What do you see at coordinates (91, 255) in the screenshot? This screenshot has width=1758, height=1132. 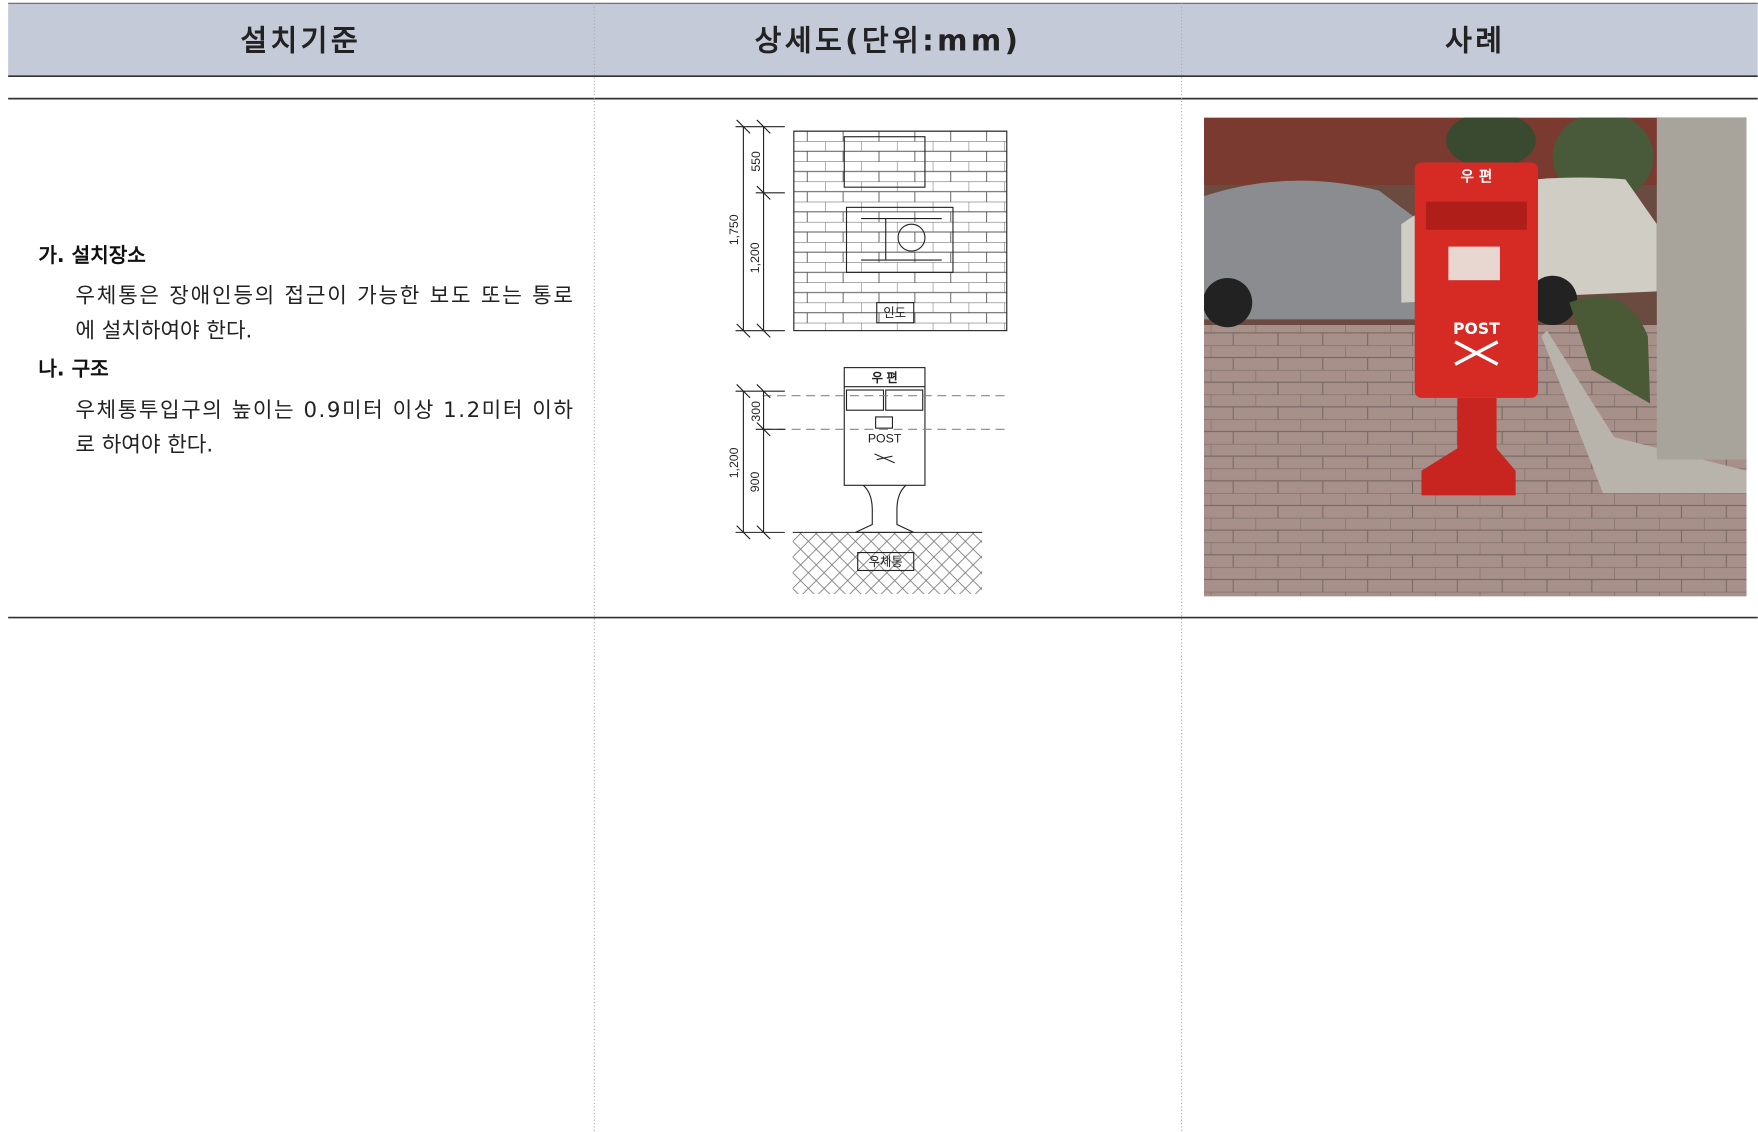 I see `section-heading: 가. 설치장소` at bounding box center [91, 255].